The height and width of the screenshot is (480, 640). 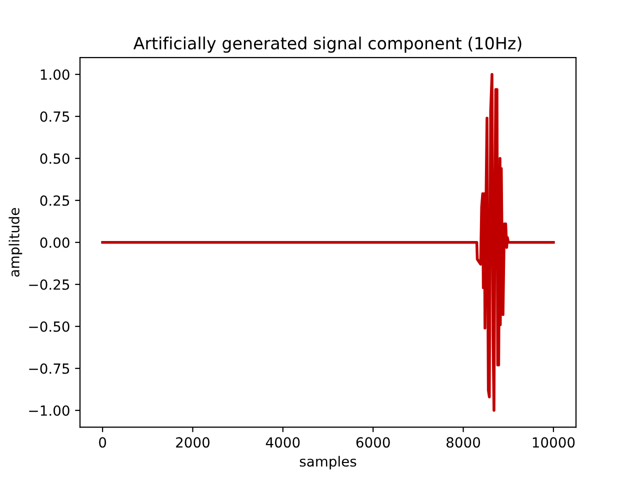 I want to click on x-tick-label: 10000, so click(x=553, y=442).